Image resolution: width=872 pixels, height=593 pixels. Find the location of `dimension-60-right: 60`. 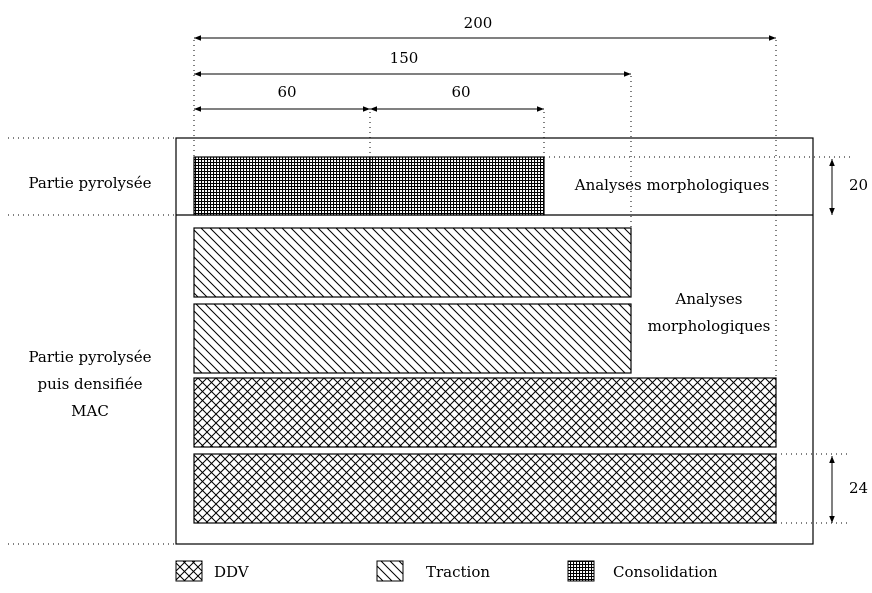

dimension-60-right: 60 is located at coordinates (457, 97).